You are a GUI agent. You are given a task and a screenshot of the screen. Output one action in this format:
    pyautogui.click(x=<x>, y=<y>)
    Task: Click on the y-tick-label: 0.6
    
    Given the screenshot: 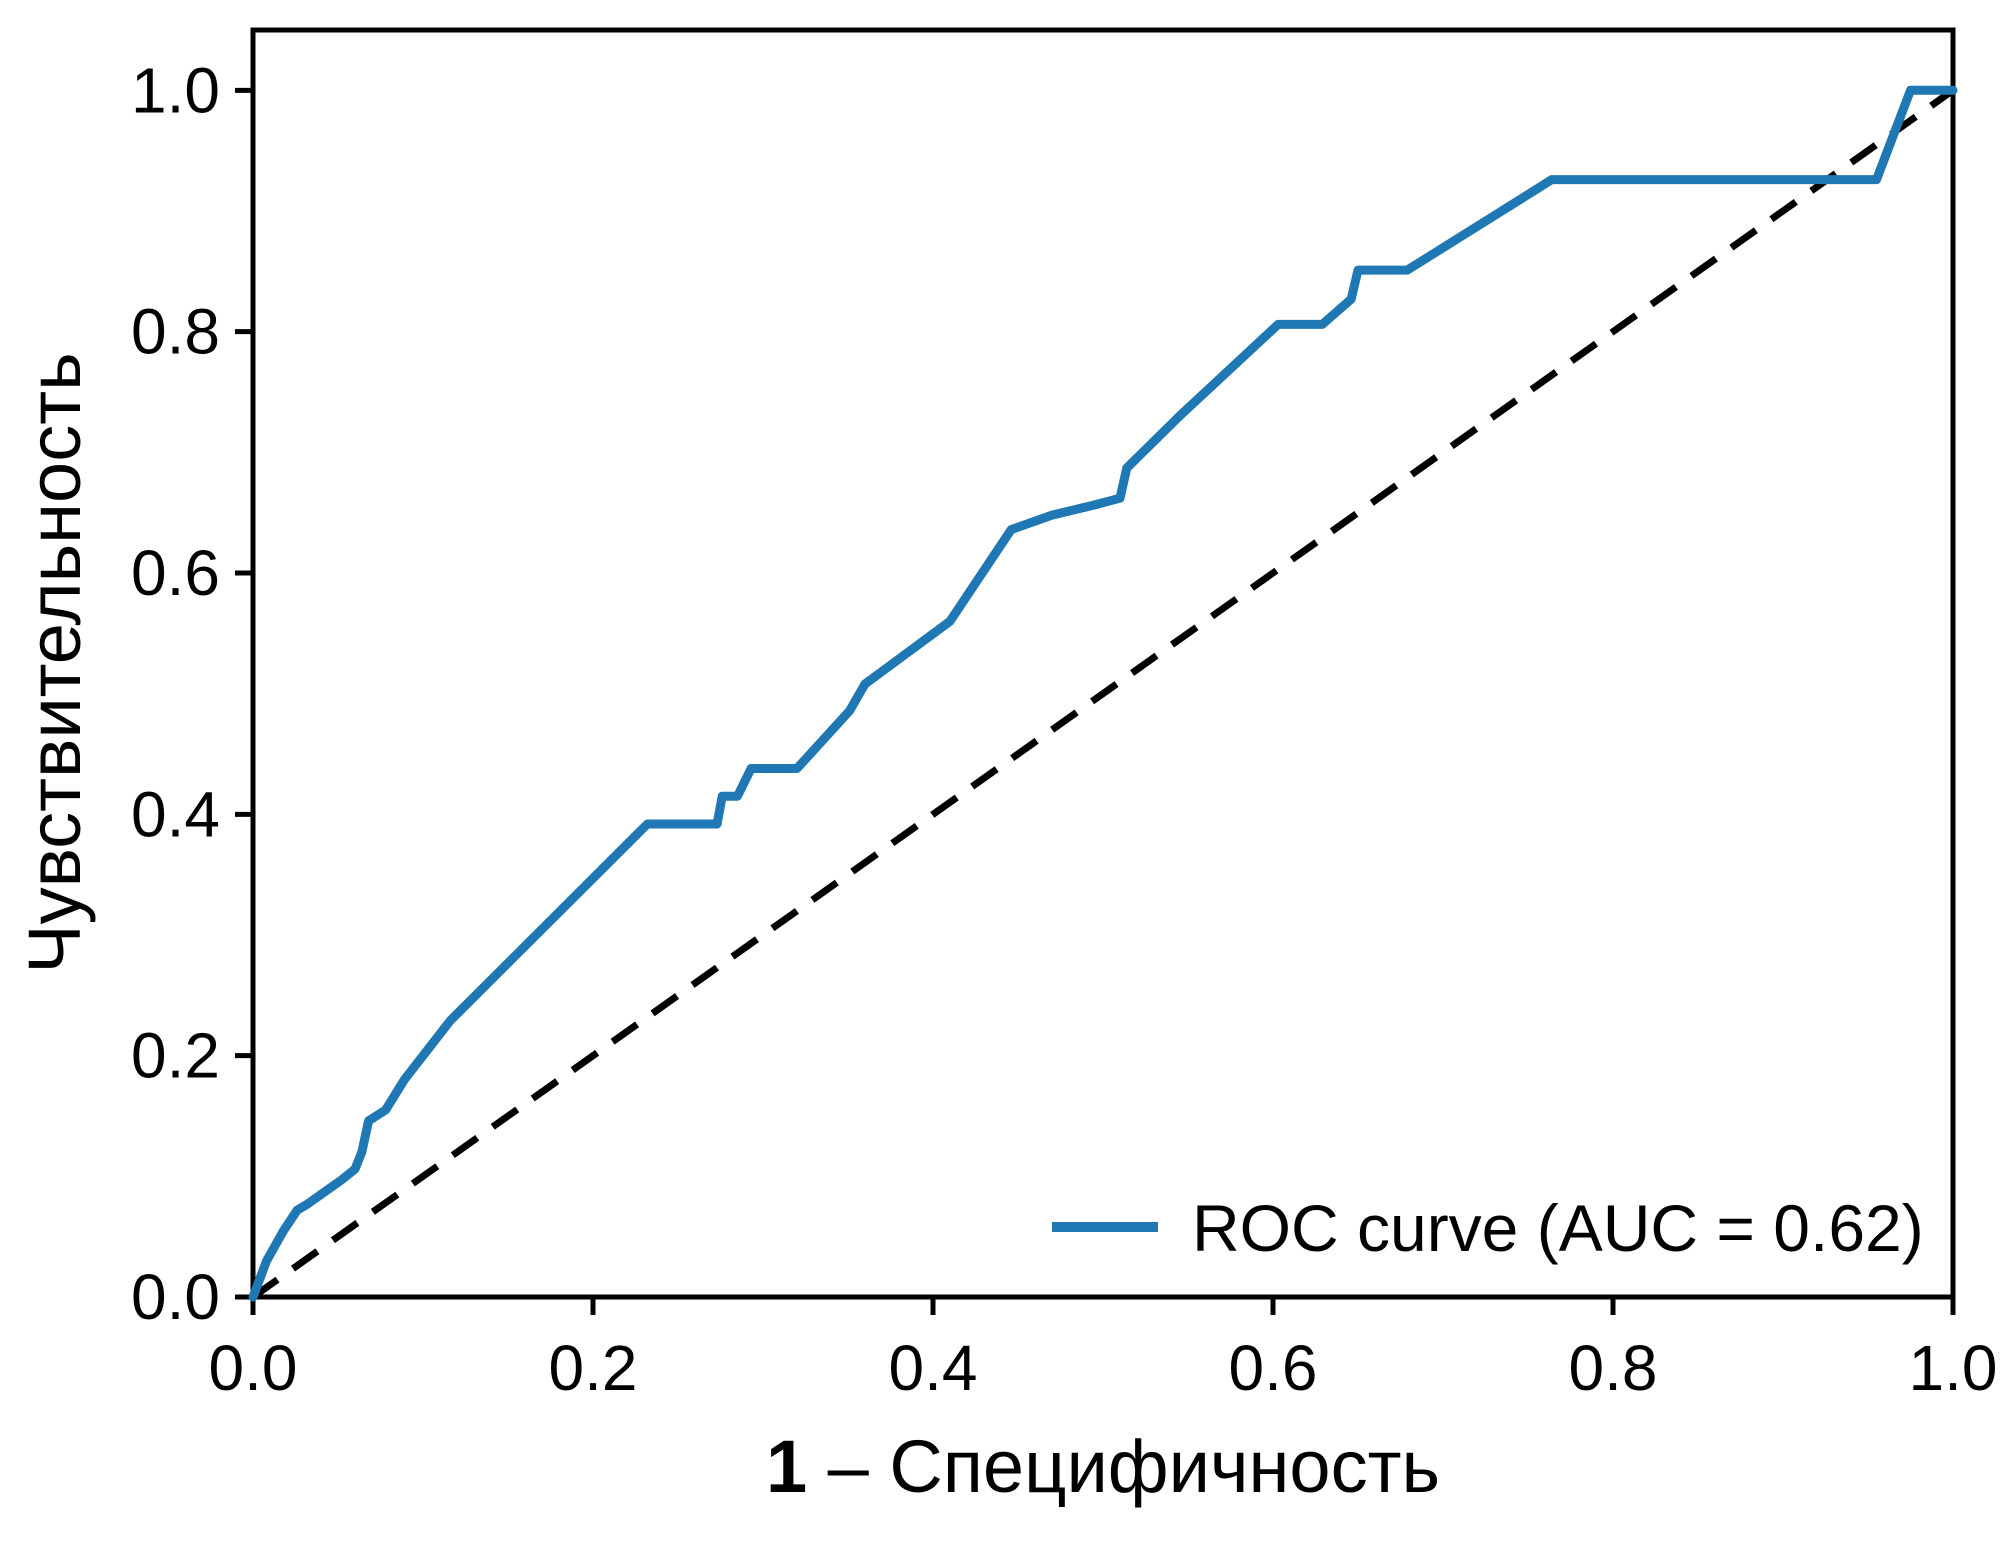 What is the action you would take?
    pyautogui.click(x=175, y=573)
    